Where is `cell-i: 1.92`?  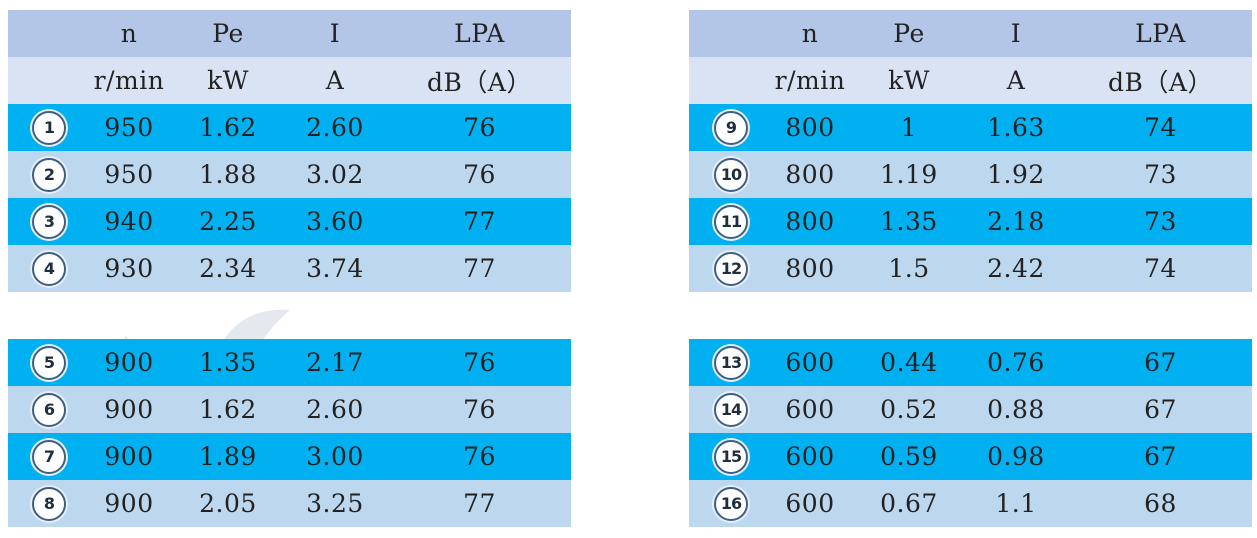
cell-i: 1.92 is located at coordinates (1016, 174).